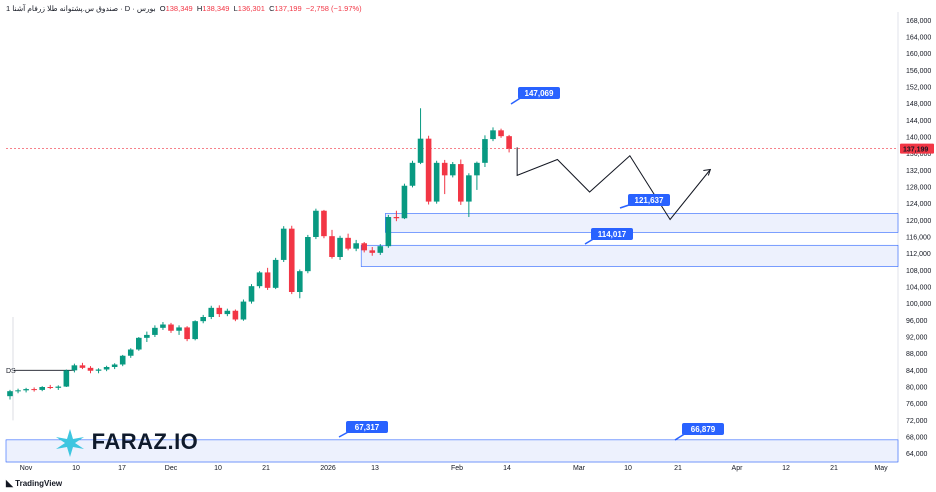  I want to click on faraz-logo-icon, so click(70, 443).